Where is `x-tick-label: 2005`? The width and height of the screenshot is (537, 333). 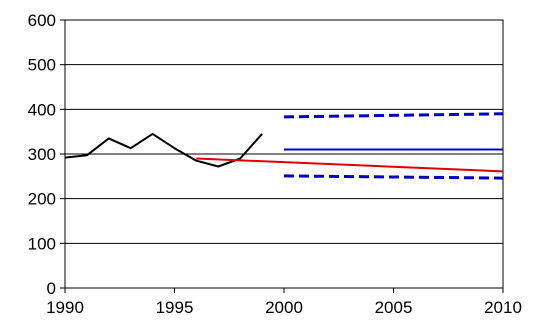 x-tick-label: 2005 is located at coordinates (394, 307).